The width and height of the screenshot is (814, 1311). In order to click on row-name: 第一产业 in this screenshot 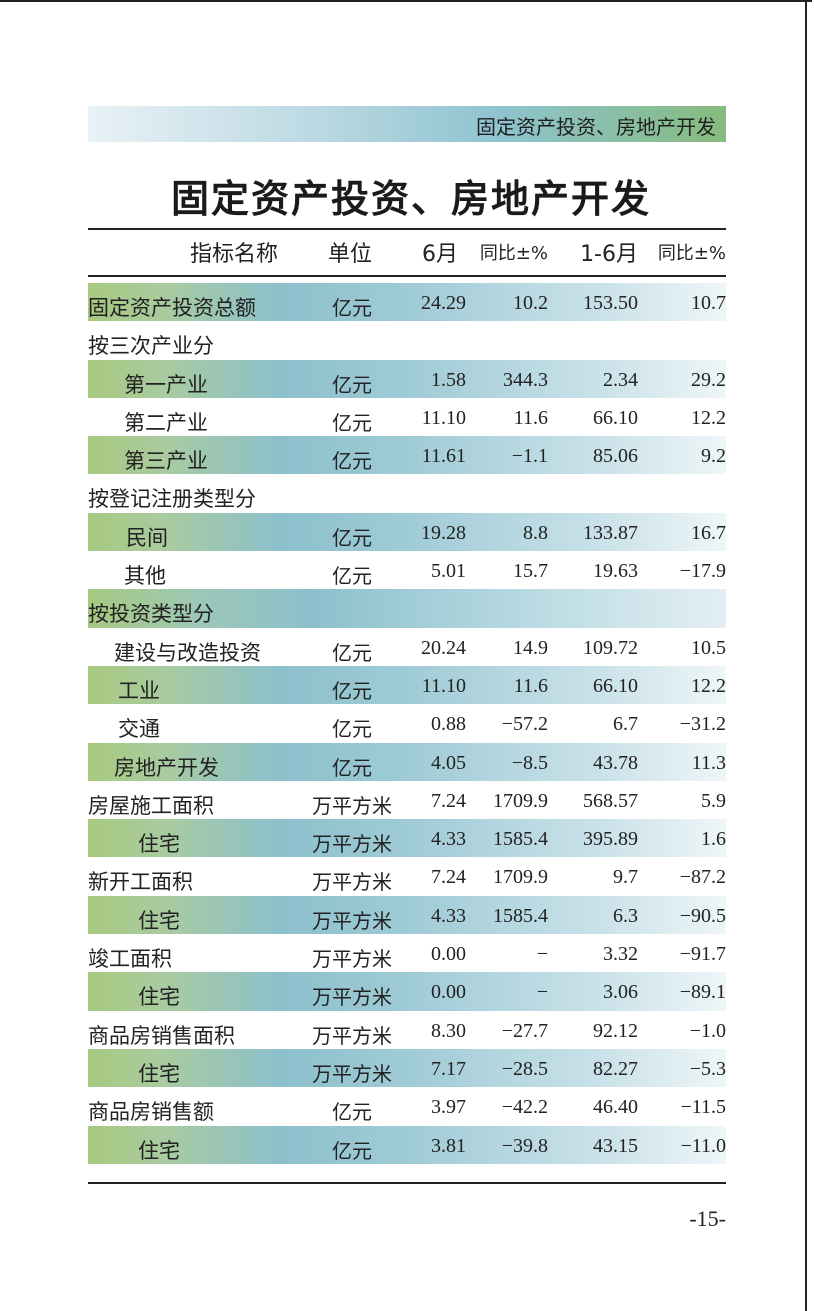, I will do `click(166, 384)`.